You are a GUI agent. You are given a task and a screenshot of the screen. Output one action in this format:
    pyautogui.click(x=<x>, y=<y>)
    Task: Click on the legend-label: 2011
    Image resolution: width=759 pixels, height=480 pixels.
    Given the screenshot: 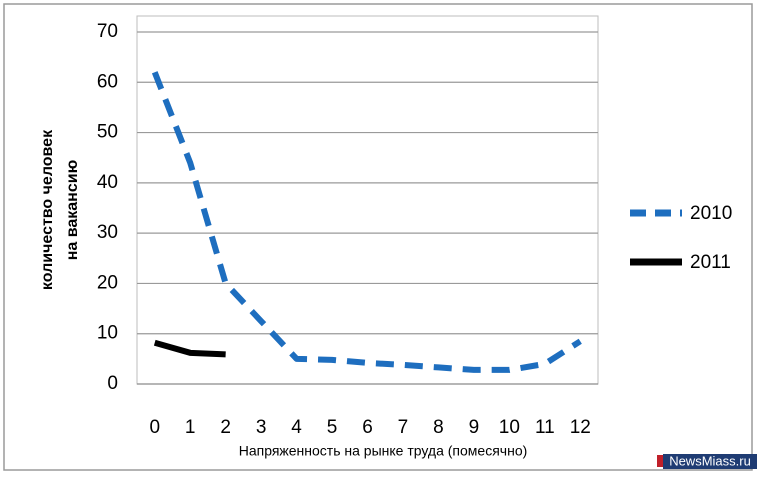 What is the action you would take?
    pyautogui.click(x=710, y=262)
    